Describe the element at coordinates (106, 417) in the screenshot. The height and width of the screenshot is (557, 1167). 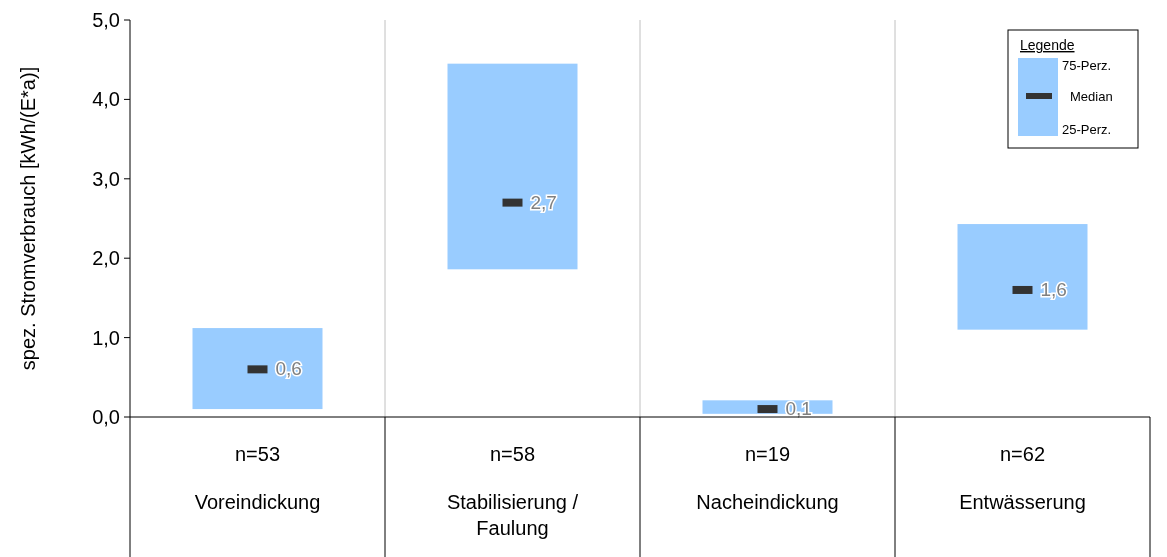
I see `y-tick-label: 0,0` at that location.